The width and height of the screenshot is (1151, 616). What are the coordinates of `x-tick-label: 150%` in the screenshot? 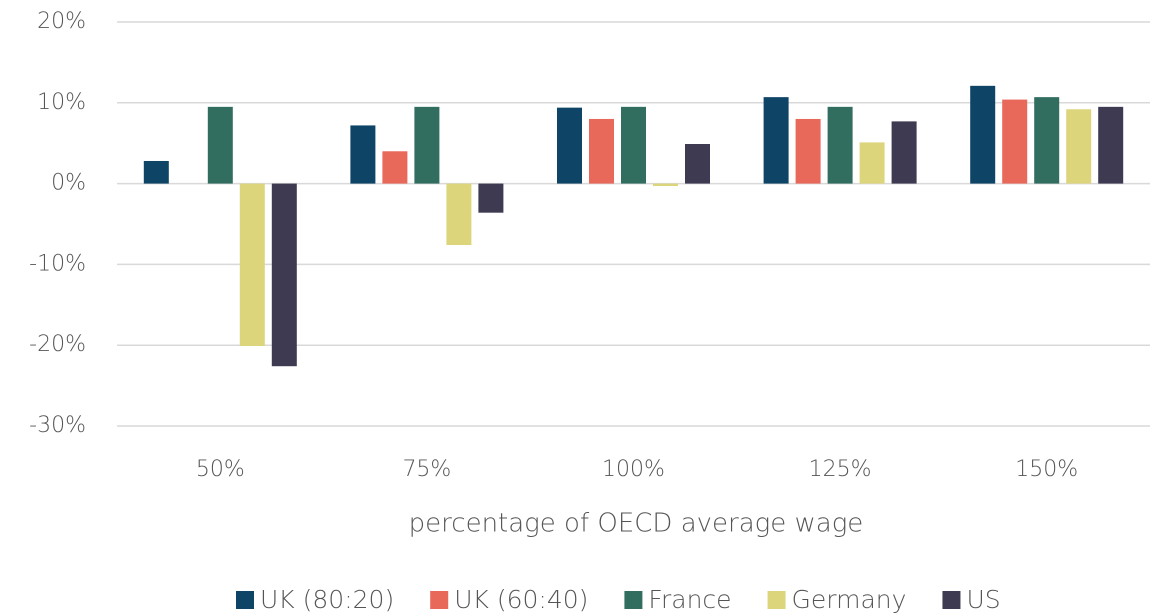 It's located at (1046, 469).